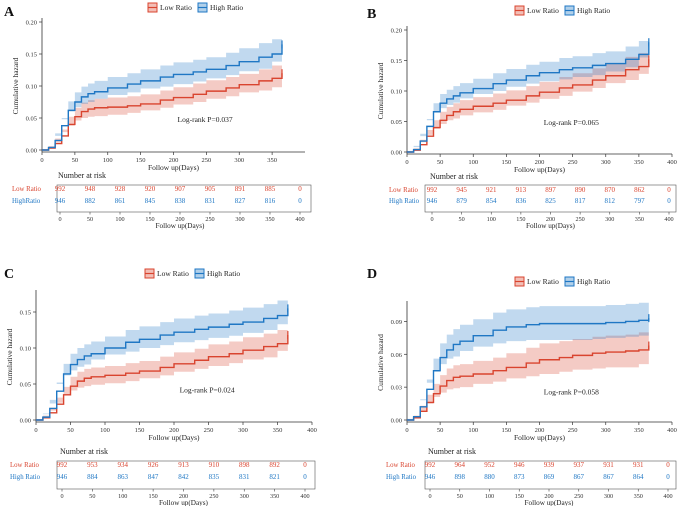  I want to click on risk-x-tick-label: 400, so click(667, 496).